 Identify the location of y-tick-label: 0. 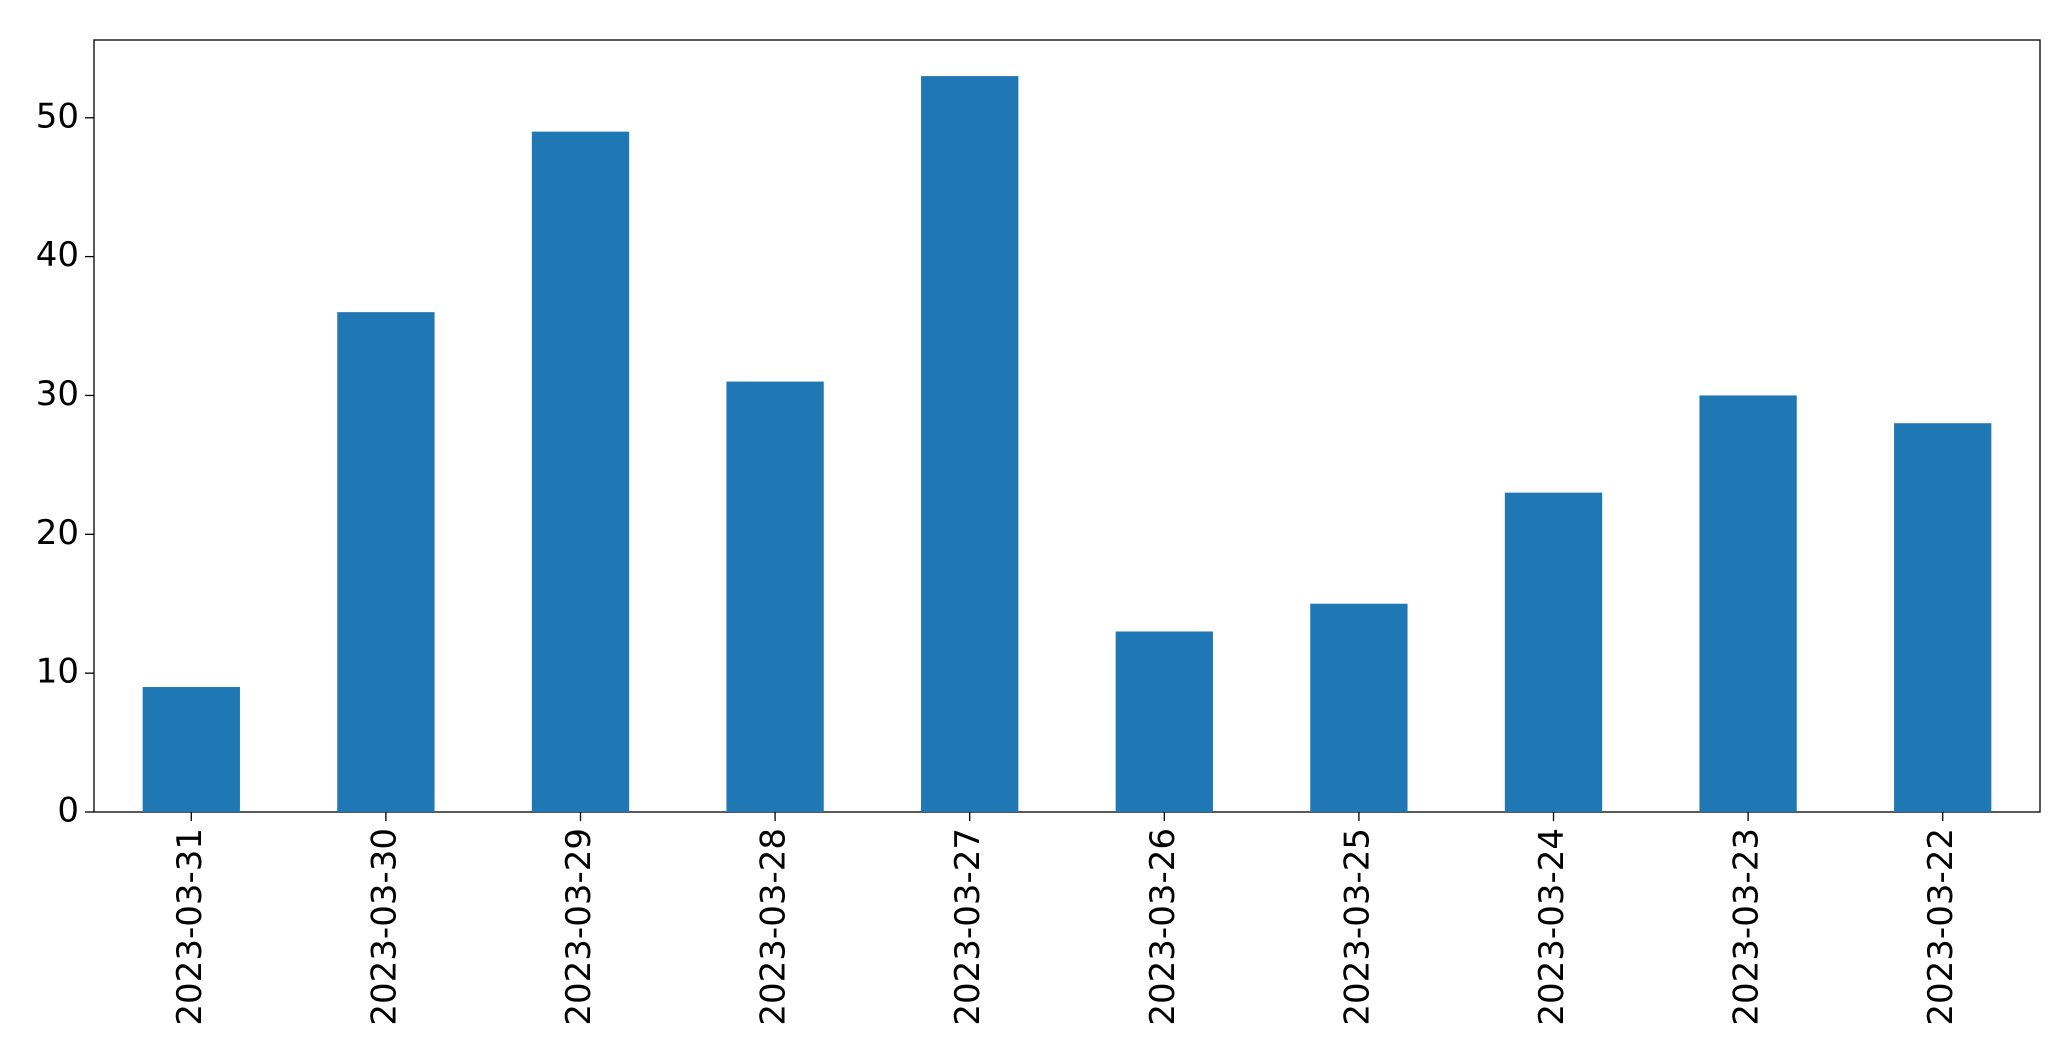
(68, 811).